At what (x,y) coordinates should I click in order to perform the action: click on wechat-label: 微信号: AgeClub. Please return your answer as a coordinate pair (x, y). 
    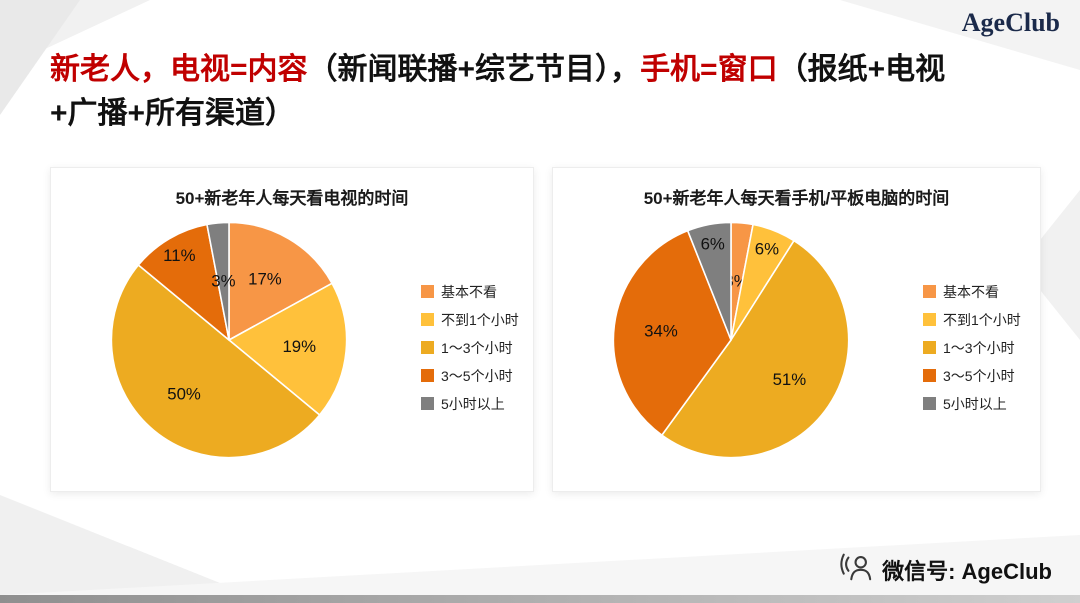
    Looking at the image, I should click on (967, 571).